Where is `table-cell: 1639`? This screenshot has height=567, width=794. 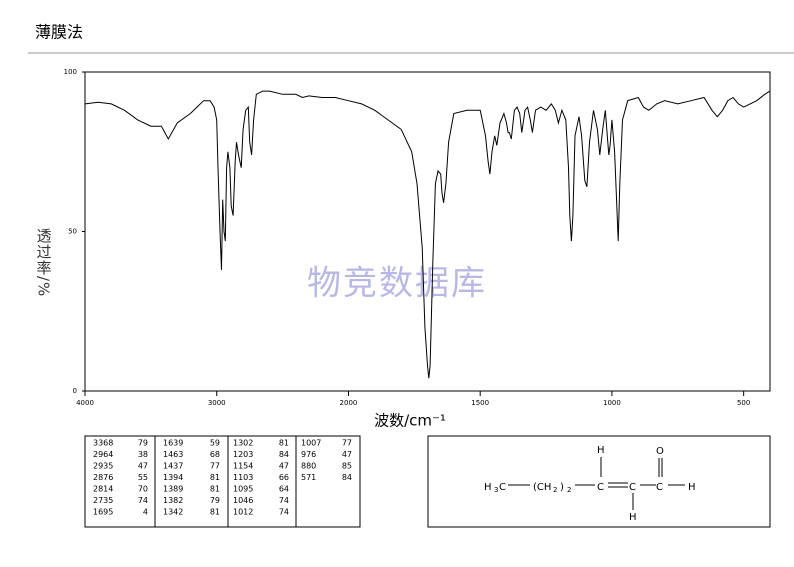 table-cell: 1639 is located at coordinates (173, 443).